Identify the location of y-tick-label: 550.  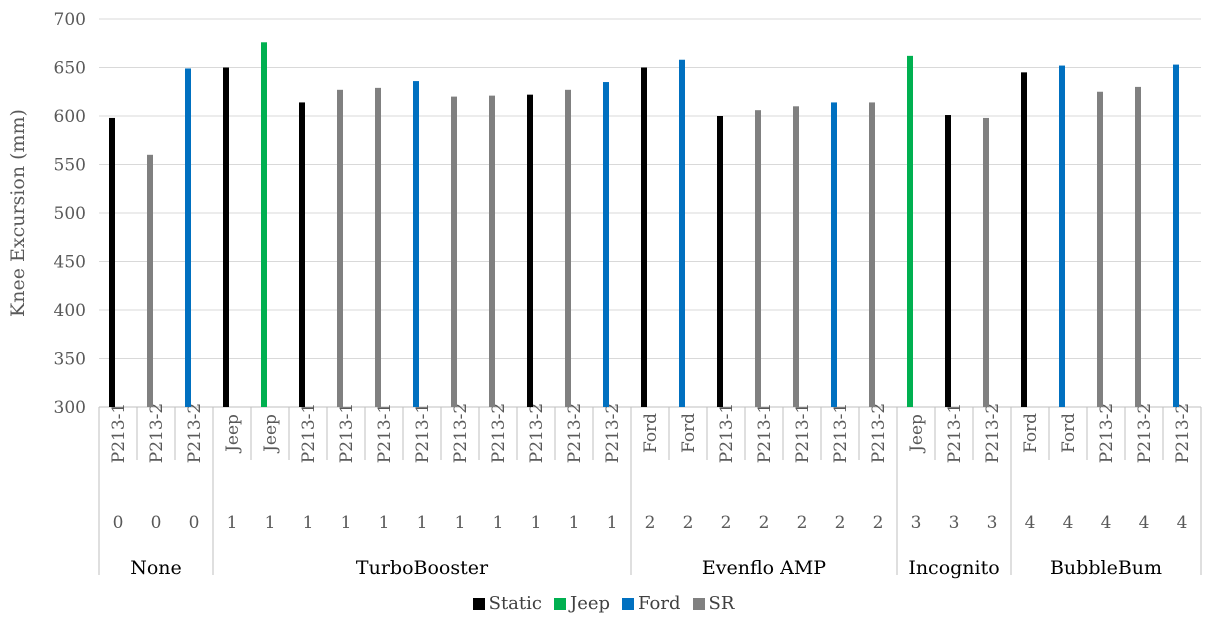
(70, 166).